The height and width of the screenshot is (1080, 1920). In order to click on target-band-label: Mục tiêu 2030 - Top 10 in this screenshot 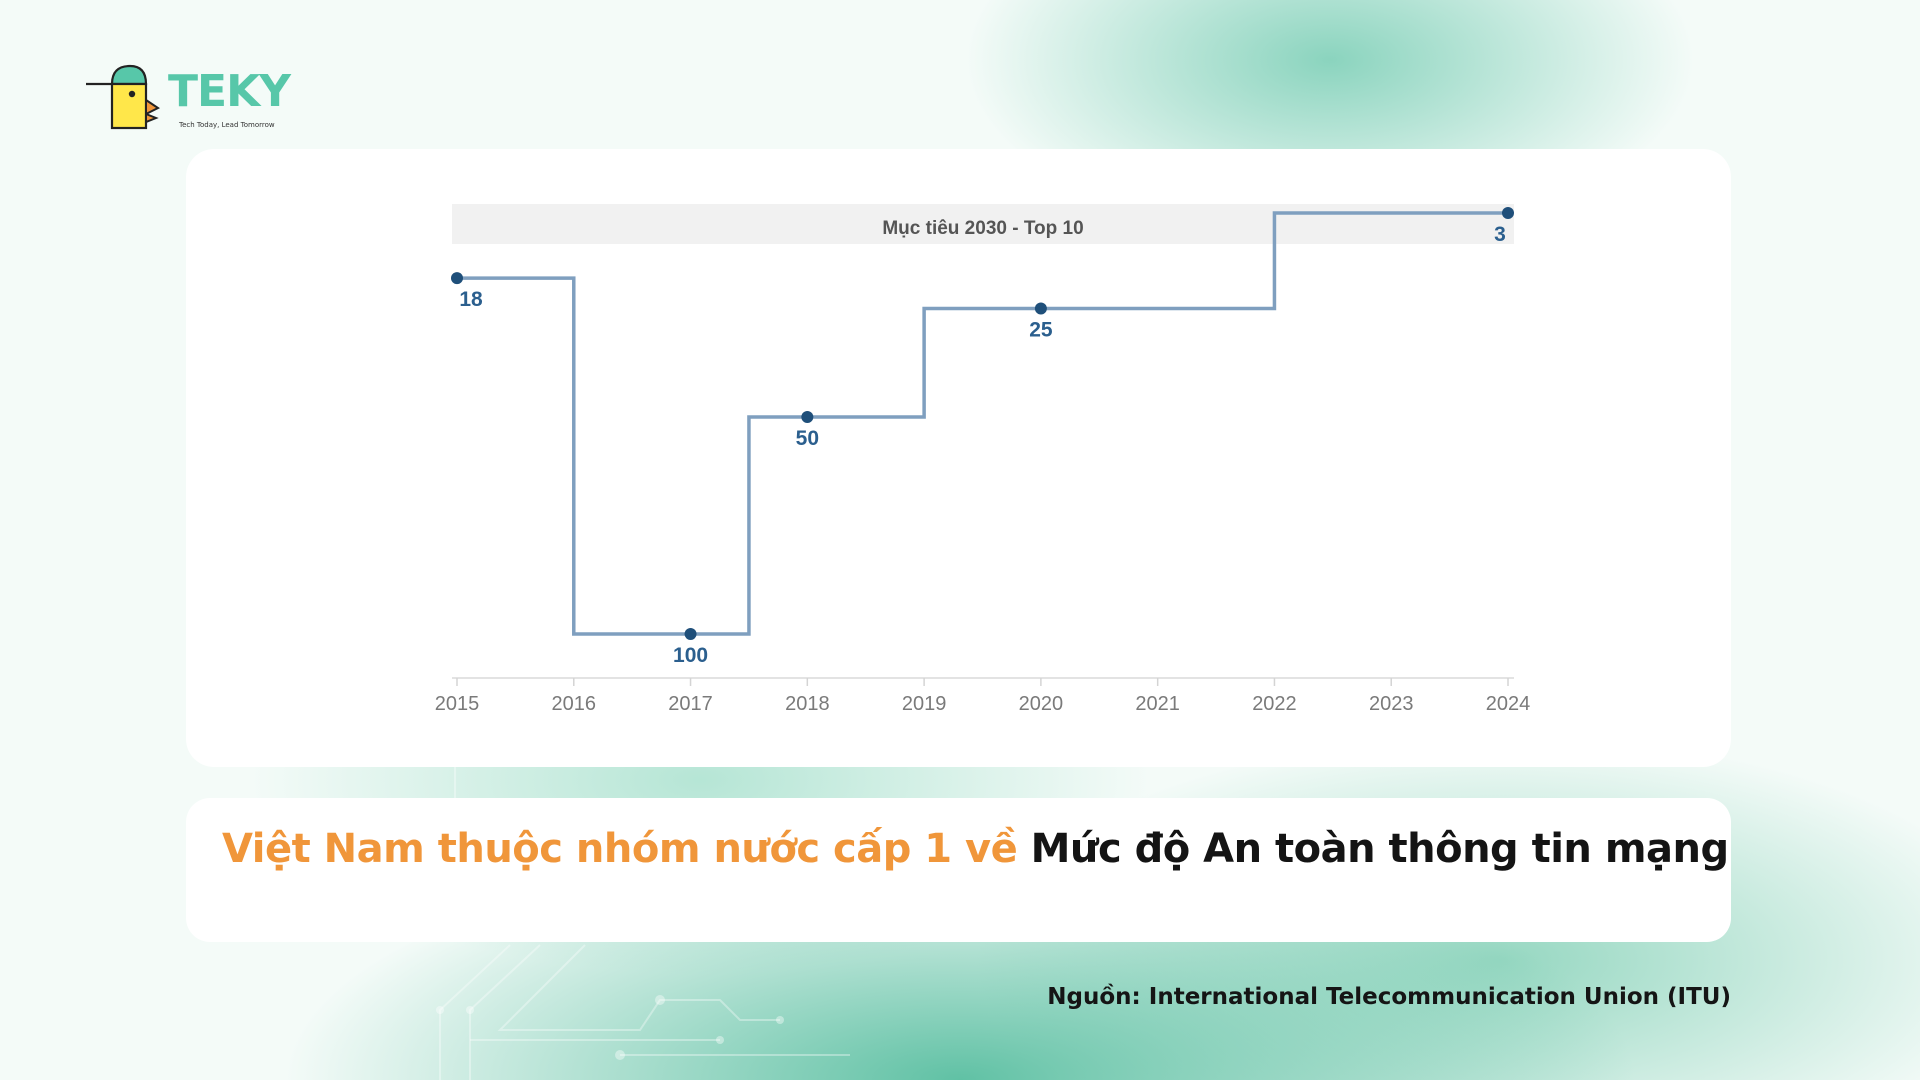, I will do `click(982, 228)`.